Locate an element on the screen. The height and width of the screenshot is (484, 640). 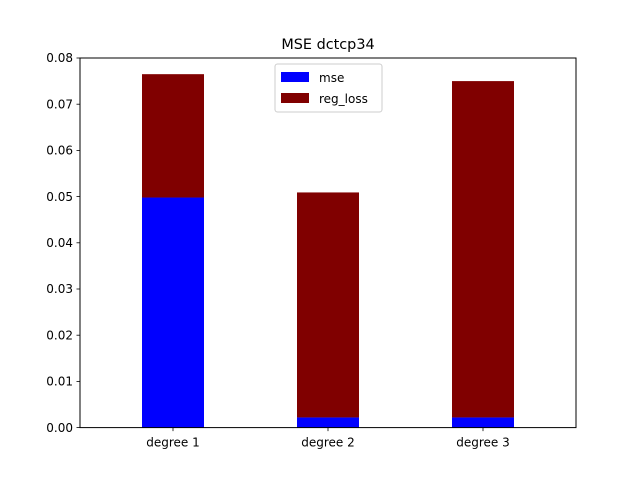
y-tick-label: 0.00 is located at coordinates (59, 428).